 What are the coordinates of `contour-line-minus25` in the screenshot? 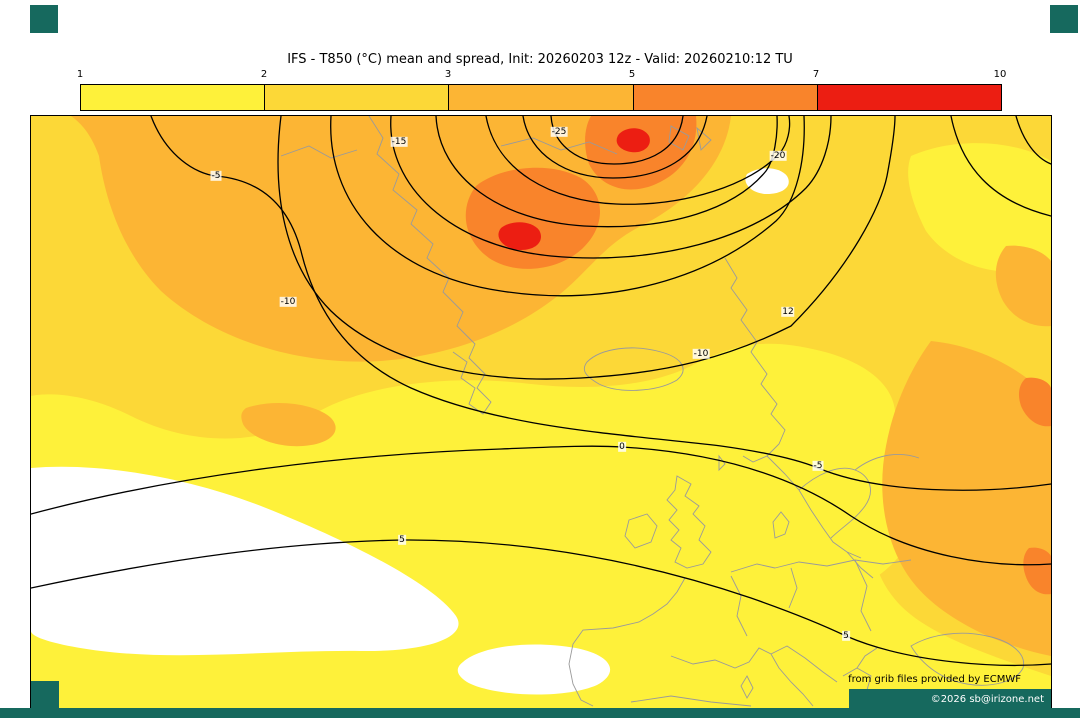 It's located at (617, 140).